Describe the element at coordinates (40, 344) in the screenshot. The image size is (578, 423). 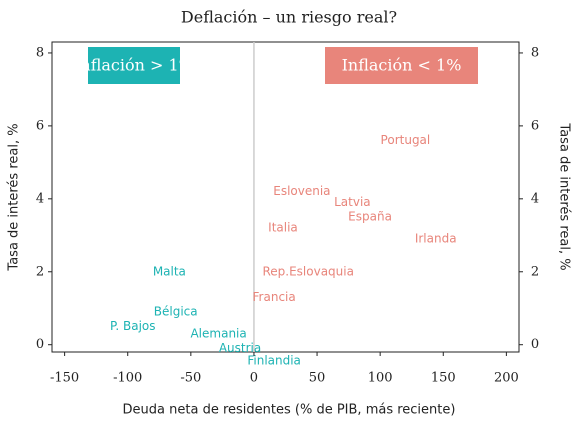
I see `y-tick-label: 0` at that location.